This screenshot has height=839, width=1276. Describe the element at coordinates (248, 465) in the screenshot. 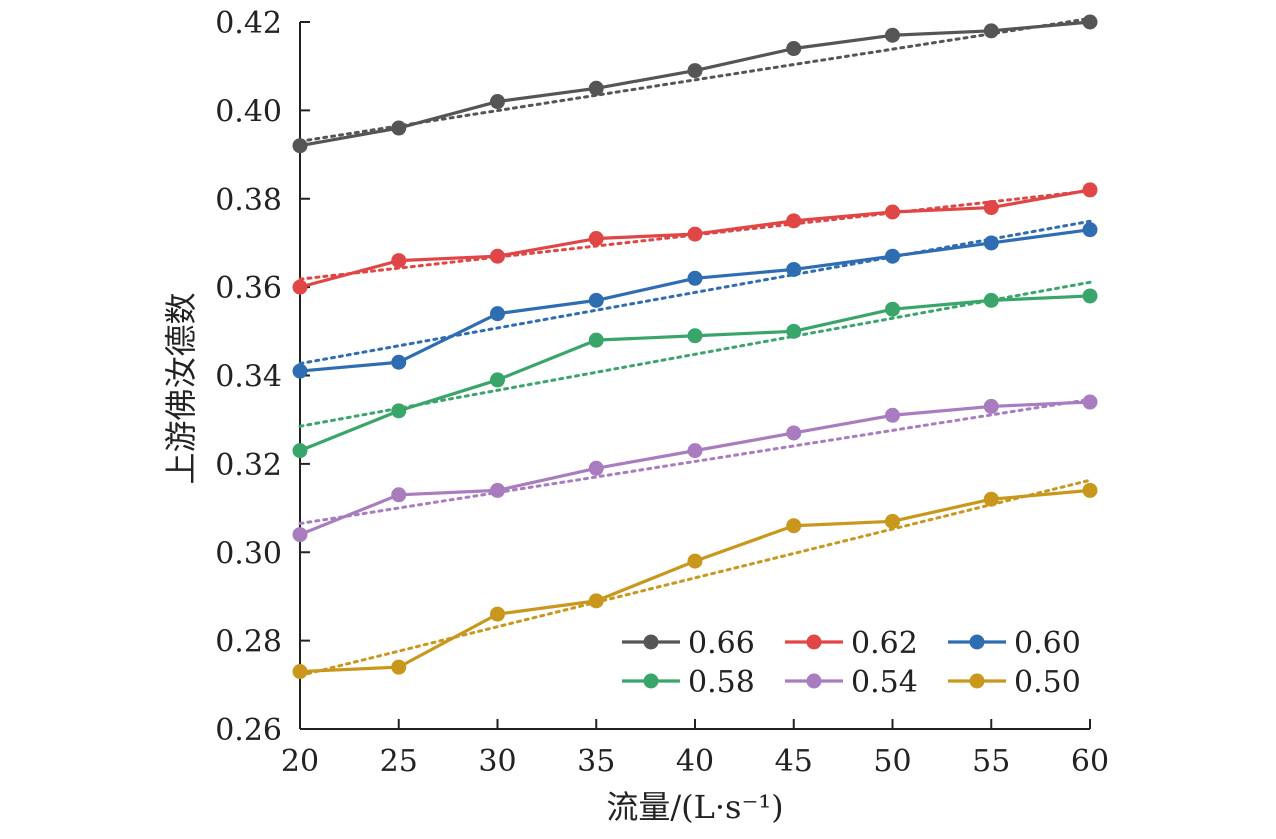

I see `y-tick-label: 0.32` at that location.